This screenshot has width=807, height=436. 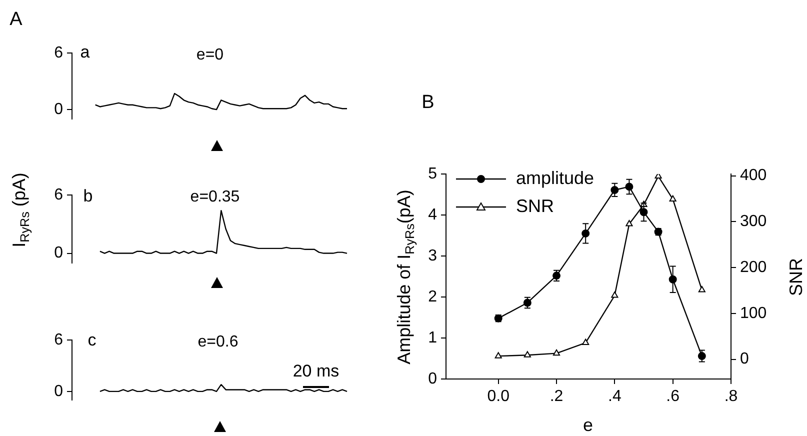 What do you see at coordinates (744, 359) in the screenshot?
I see `y2-tick-label: 0` at bounding box center [744, 359].